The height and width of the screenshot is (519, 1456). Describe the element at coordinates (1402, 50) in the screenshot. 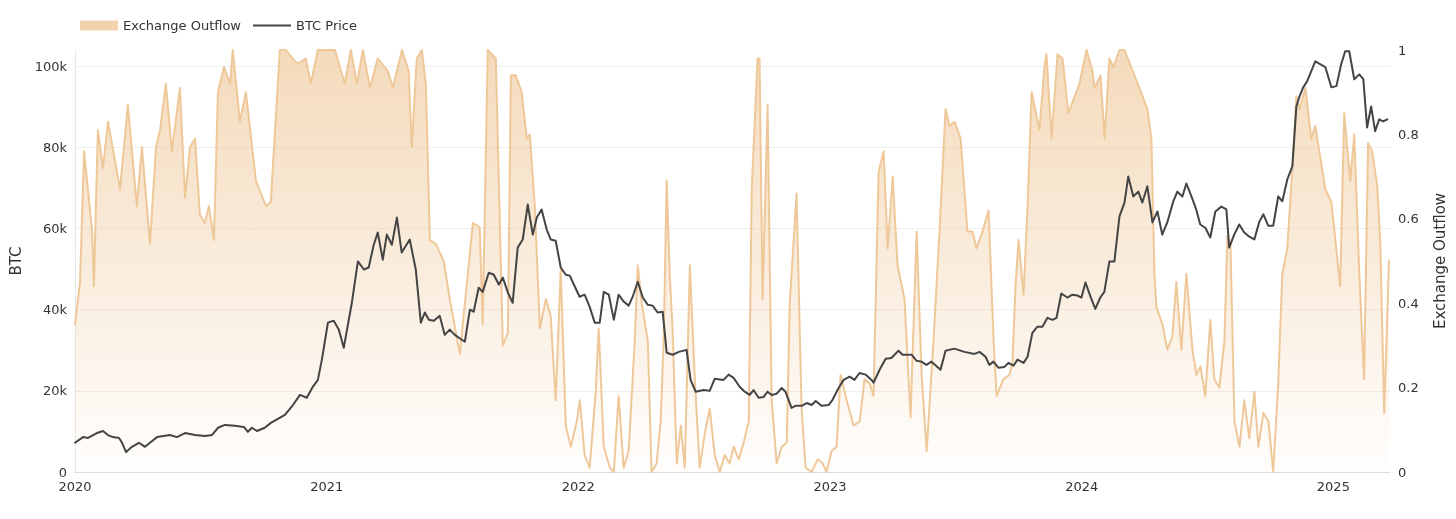

I see `y2-tick-label: 1` at that location.